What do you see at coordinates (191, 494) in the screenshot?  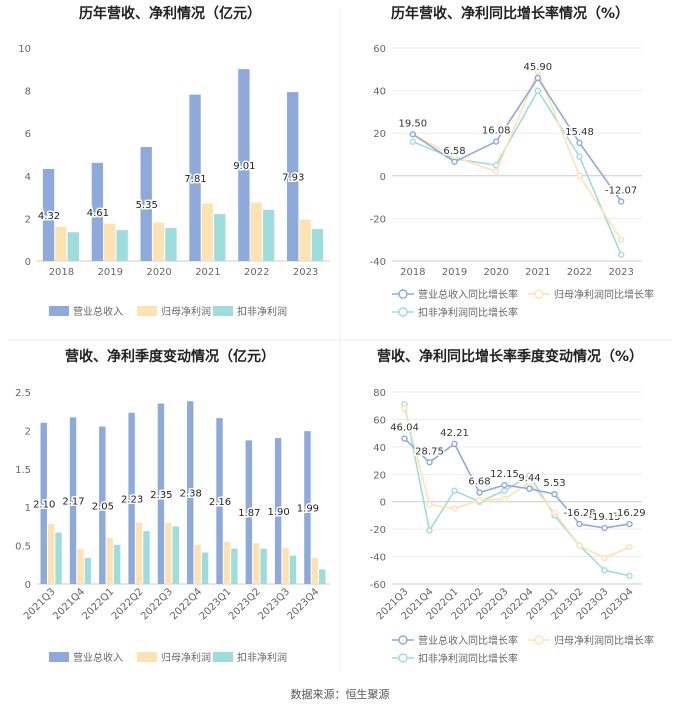 I see `bar-data-label: 2.38` at bounding box center [191, 494].